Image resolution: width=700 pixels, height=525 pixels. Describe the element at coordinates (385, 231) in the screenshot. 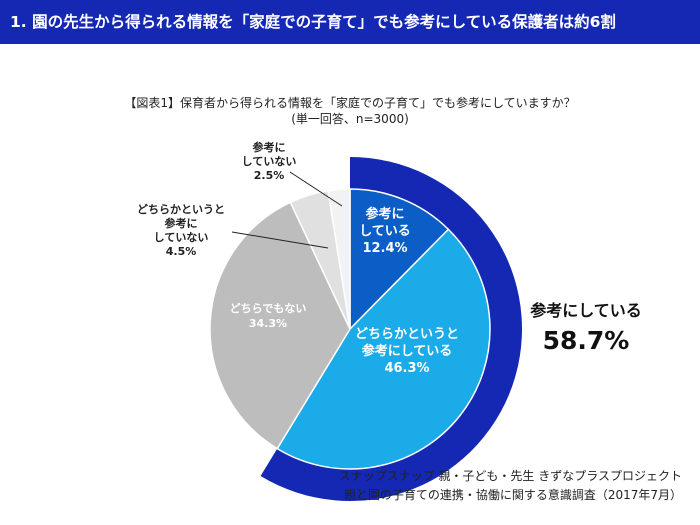

I see `slice-label-1: 参考にしている 12.4%` at that location.